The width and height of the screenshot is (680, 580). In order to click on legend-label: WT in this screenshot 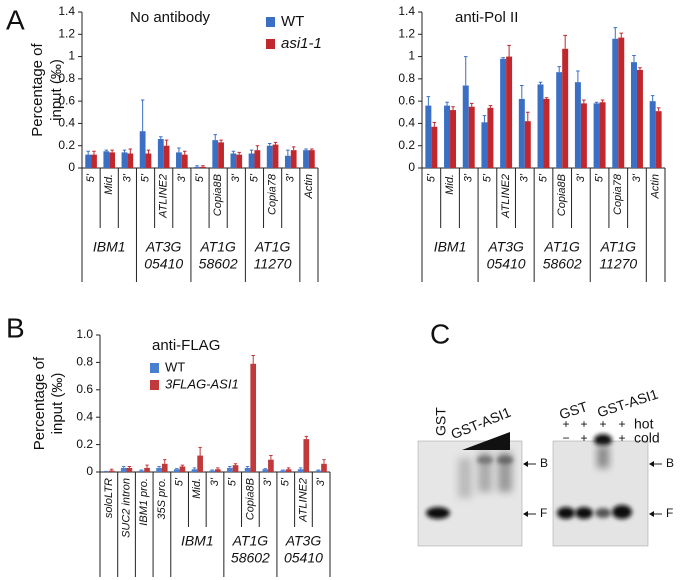, I will do `click(175, 366)`.